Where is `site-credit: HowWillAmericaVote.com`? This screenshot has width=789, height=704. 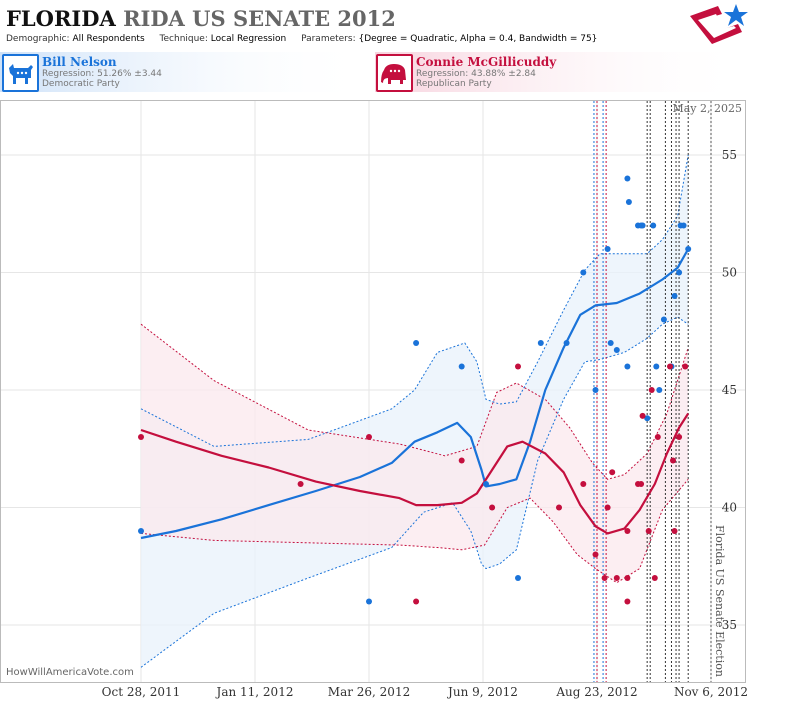 site-credit: HowWillAmericaVote.com is located at coordinates (70, 672).